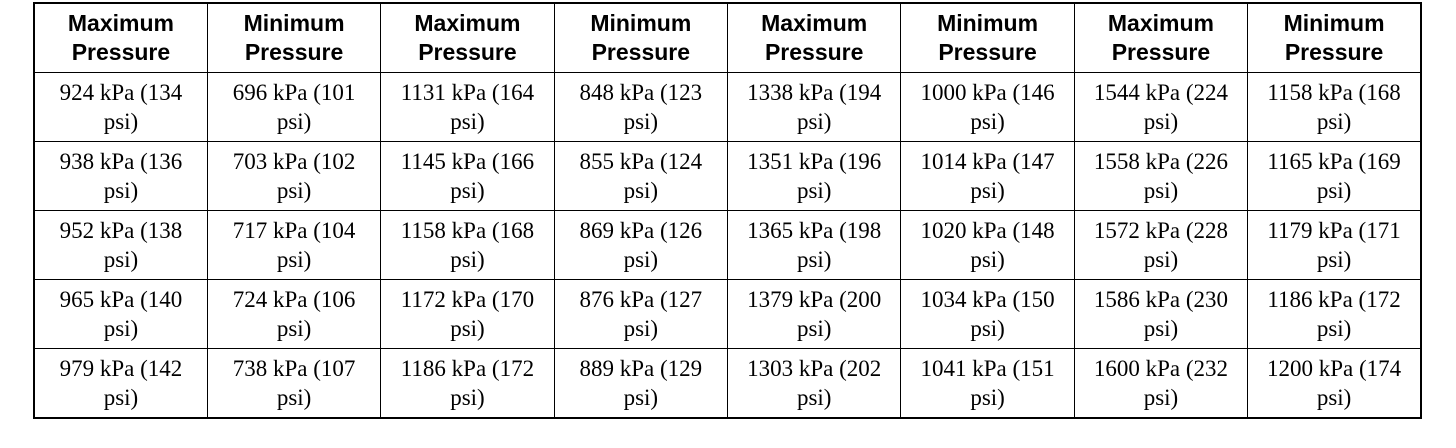  I want to click on table-cell: 1303 kPa (202 psi), so click(814, 383).